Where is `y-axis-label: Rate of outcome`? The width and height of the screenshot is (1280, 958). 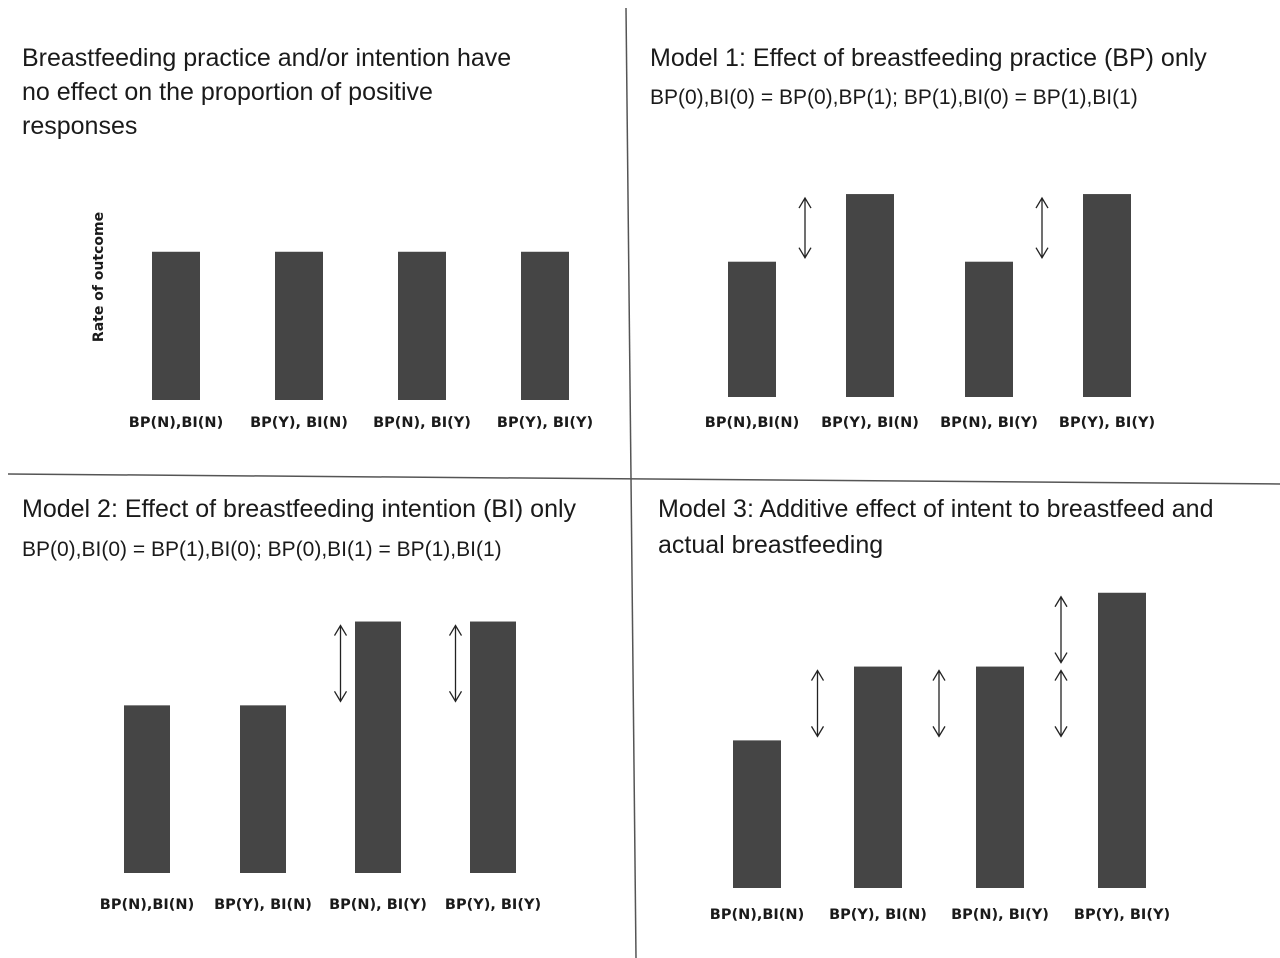 y-axis-label: Rate of outcome is located at coordinates (99, 277).